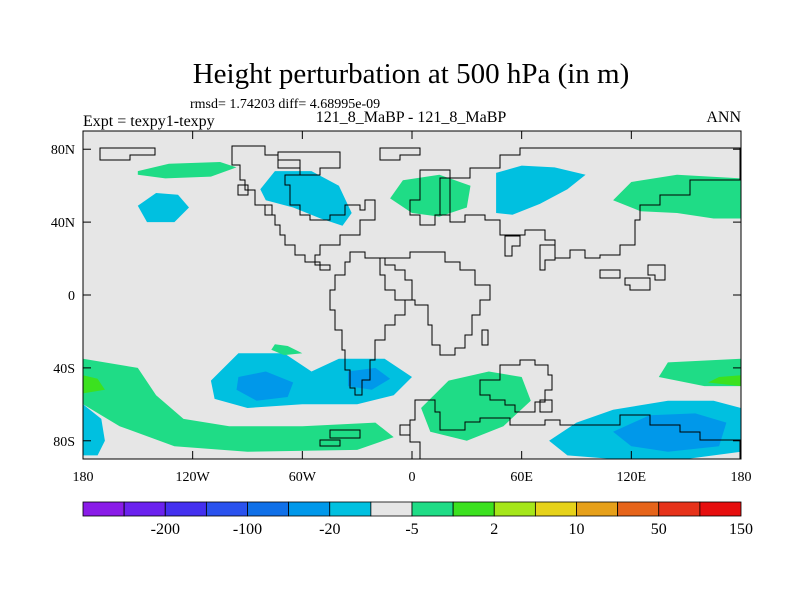 The height and width of the screenshot is (600, 800). What do you see at coordinates (632, 477) in the screenshot?
I see `x-tick-label: 120E` at bounding box center [632, 477].